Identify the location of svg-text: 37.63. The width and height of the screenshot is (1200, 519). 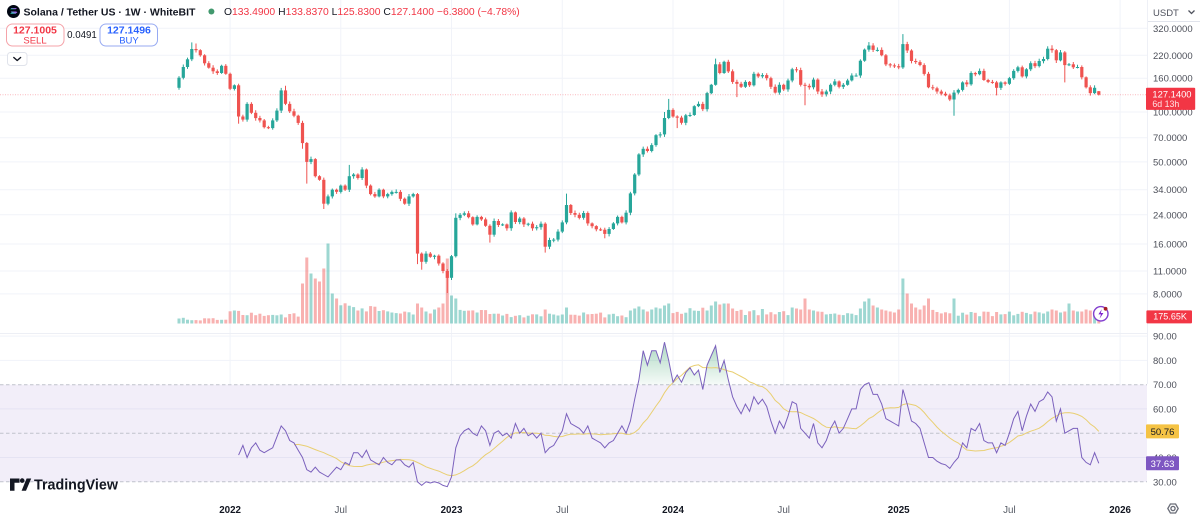
(1163, 464).